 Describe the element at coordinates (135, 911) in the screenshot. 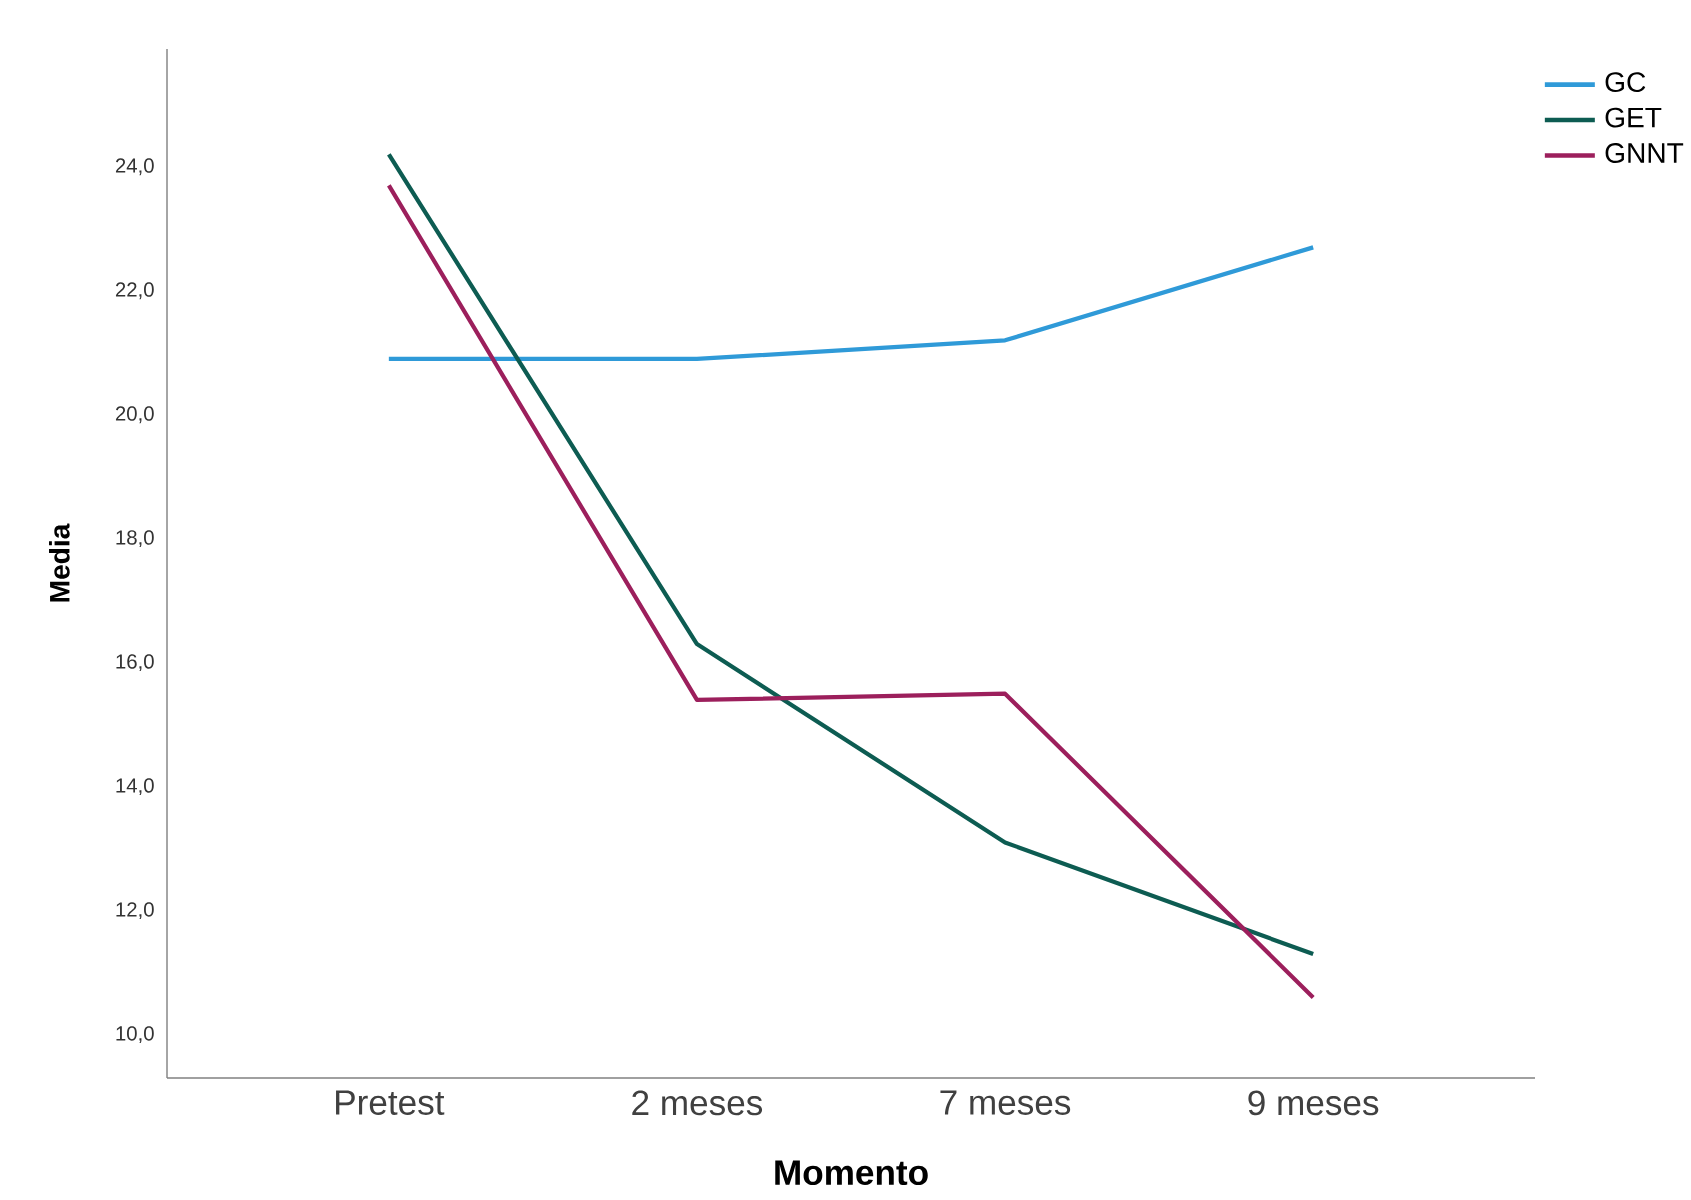

I see `y-tick-label: 12,0` at that location.